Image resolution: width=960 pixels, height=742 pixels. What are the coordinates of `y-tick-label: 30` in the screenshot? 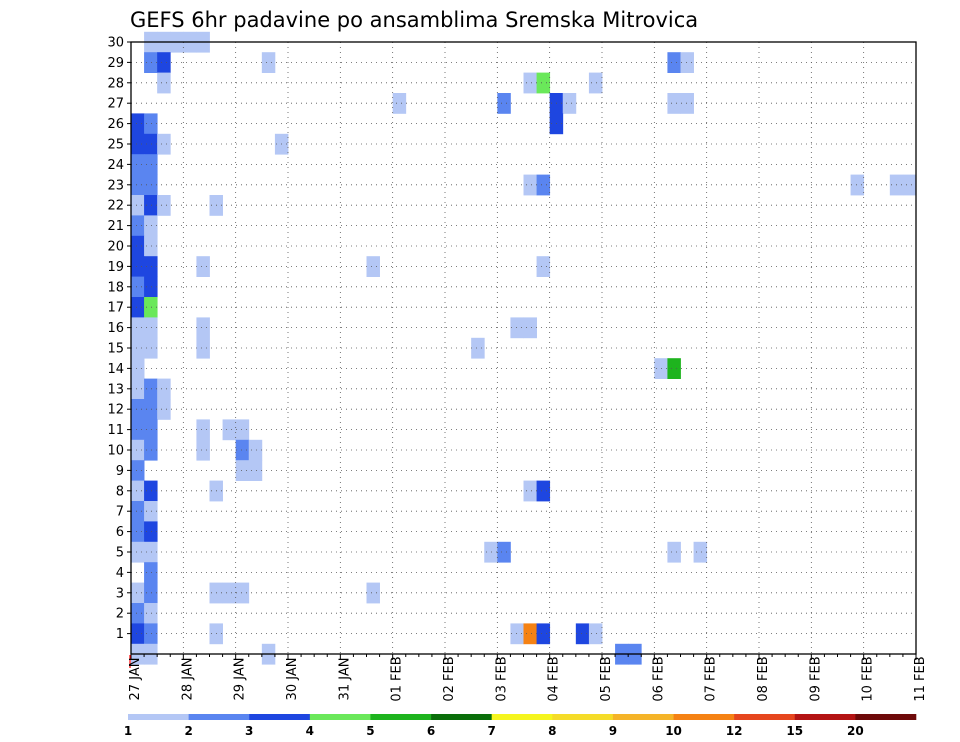 It's located at (115, 43).